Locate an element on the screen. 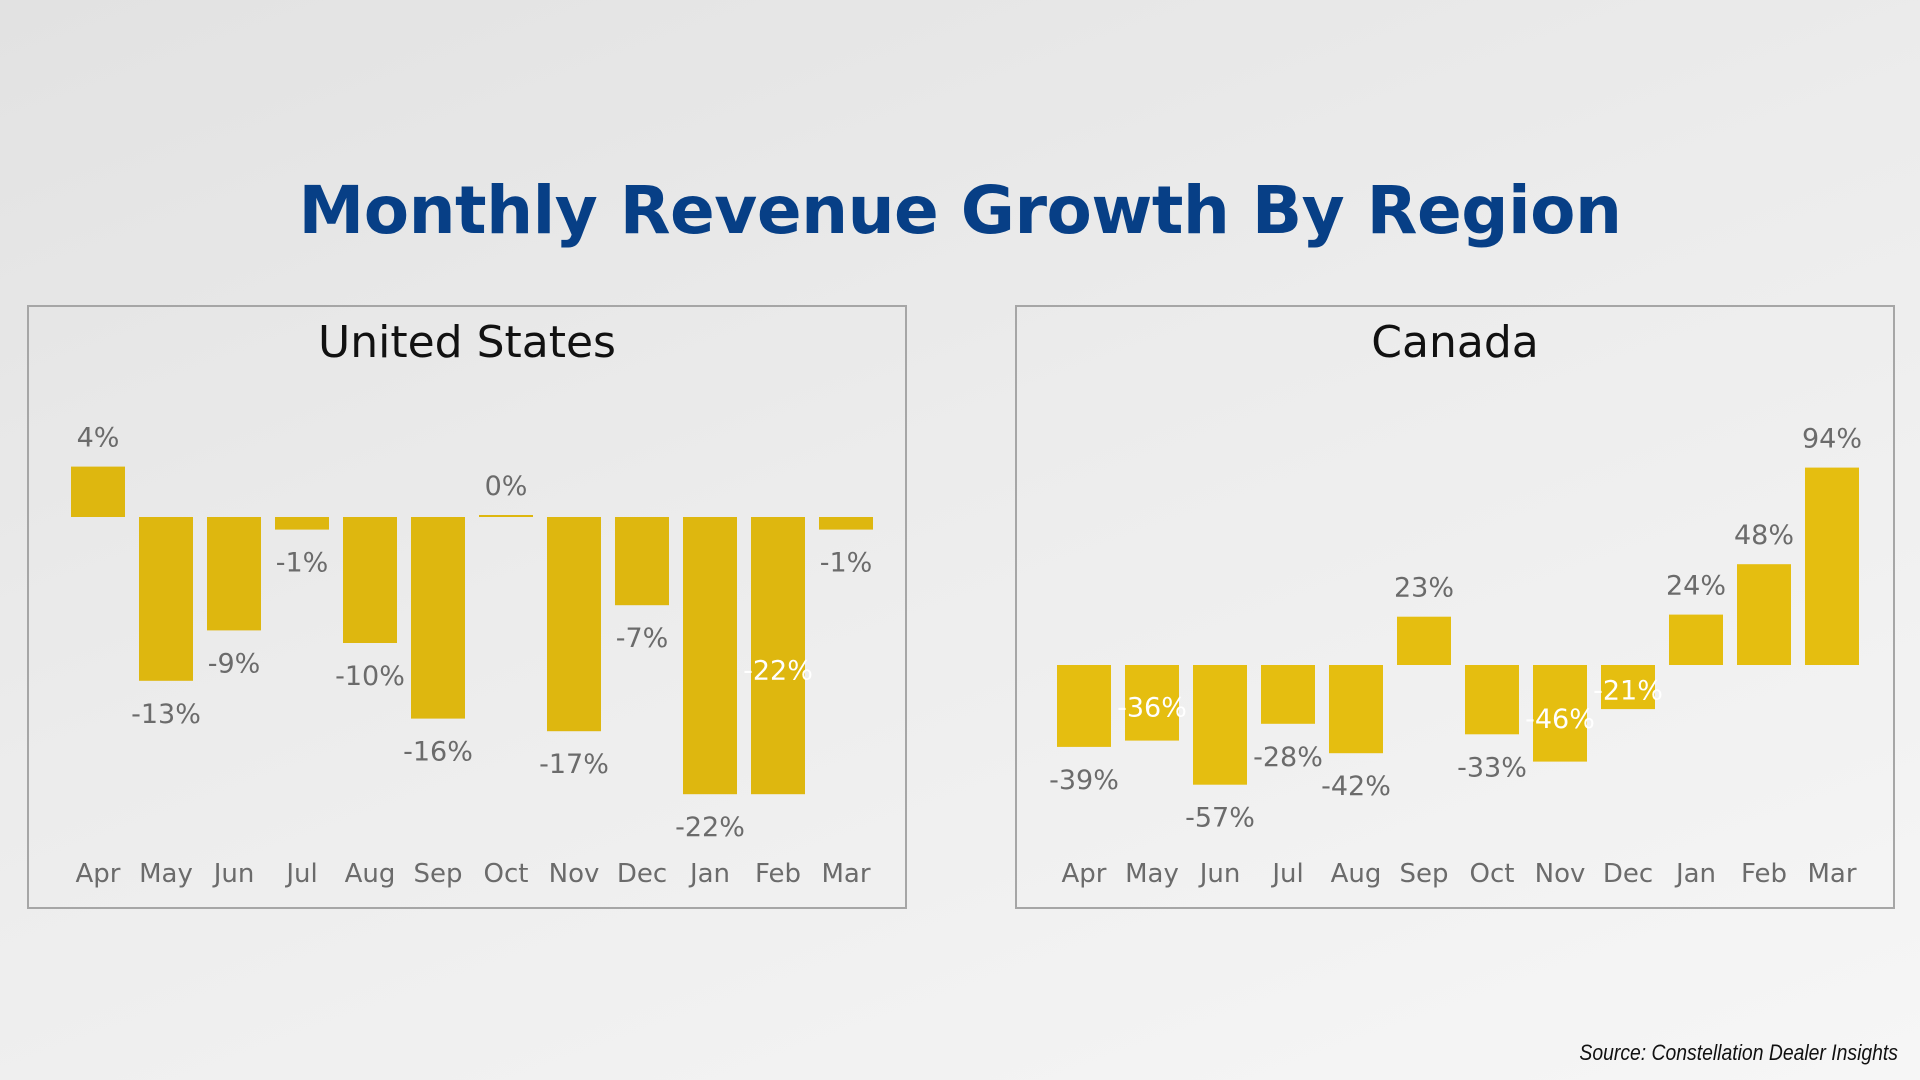 The image size is (1920, 1080). page-title: Monthly Revenue Growth By Region is located at coordinates (960, 210).